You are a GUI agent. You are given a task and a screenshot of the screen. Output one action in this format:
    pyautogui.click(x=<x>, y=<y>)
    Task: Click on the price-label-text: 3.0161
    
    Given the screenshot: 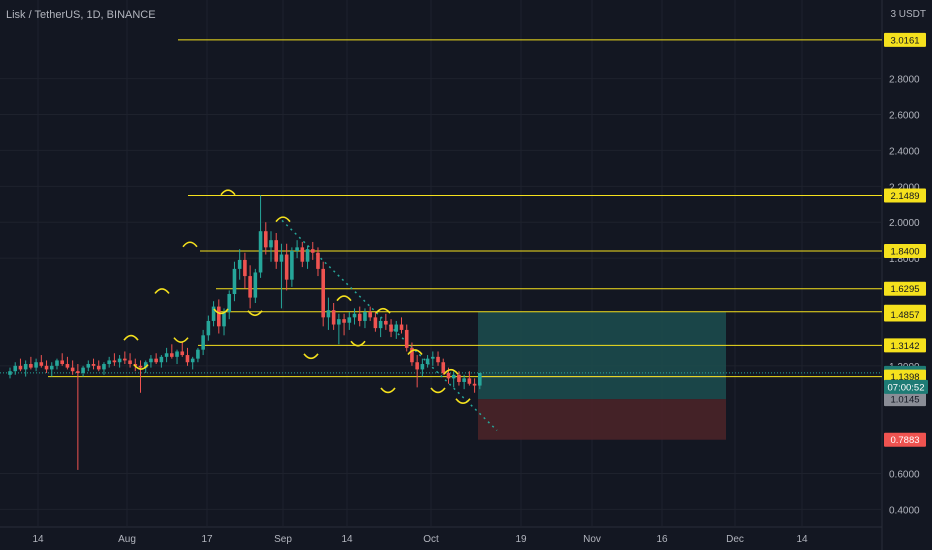 What is the action you would take?
    pyautogui.click(x=904, y=40)
    